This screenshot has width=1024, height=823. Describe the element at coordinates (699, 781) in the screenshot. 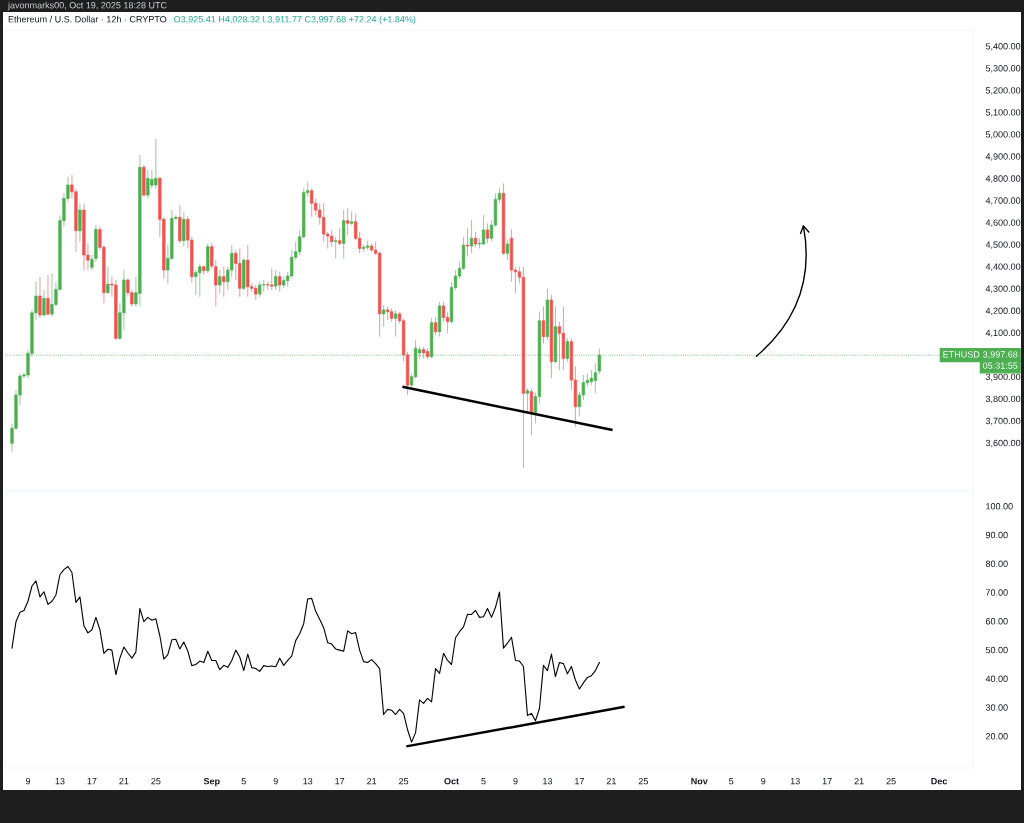

I see `x-tick-label: Nov` at that location.